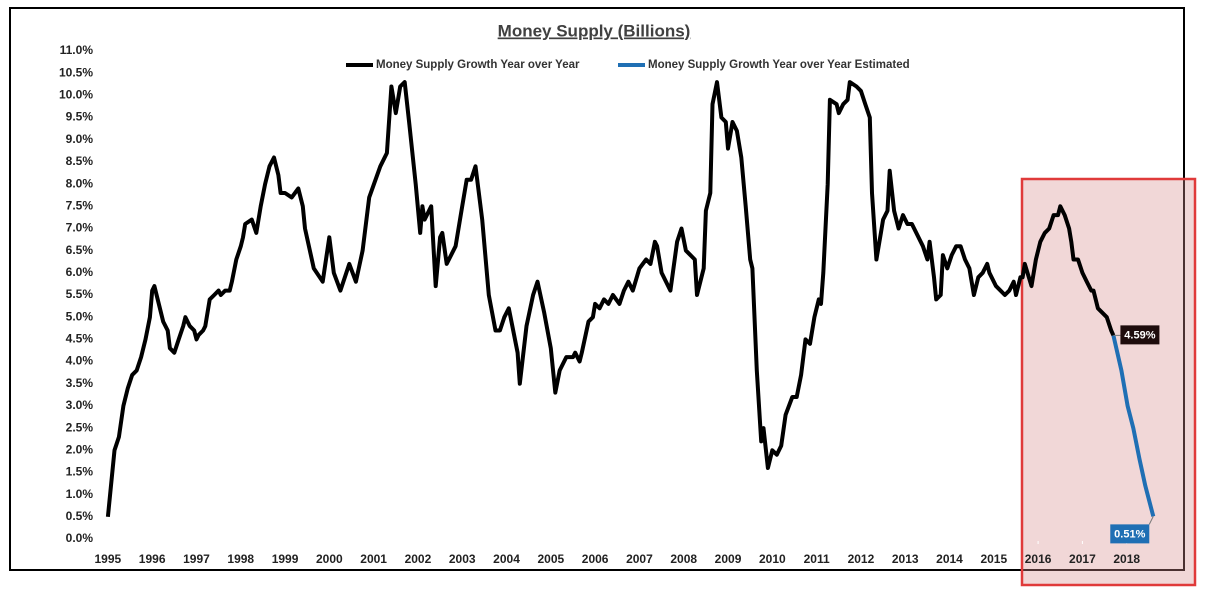 The height and width of the screenshot is (601, 1211). I want to click on x-tick-label: 1996, so click(152, 559).